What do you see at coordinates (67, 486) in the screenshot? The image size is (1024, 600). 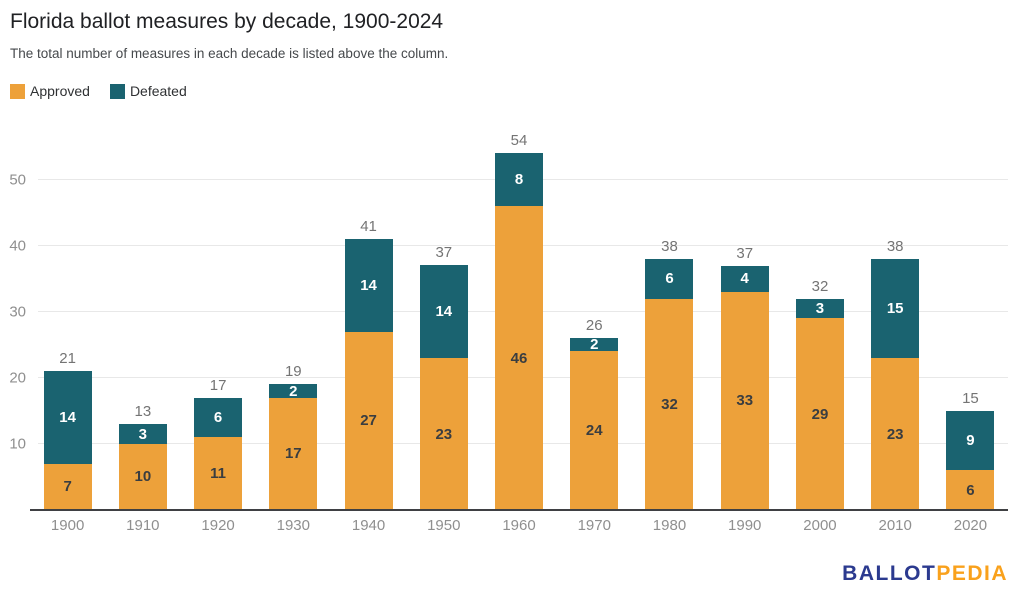 I see `segment-approved: 7` at bounding box center [67, 486].